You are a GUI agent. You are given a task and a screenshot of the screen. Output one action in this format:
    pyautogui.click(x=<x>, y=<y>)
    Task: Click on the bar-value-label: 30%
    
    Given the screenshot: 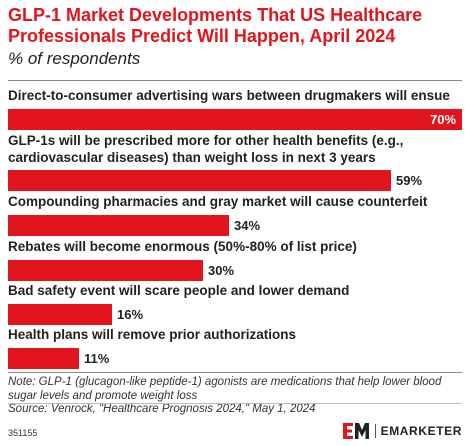 What is the action you would take?
    pyautogui.click(x=221, y=270)
    